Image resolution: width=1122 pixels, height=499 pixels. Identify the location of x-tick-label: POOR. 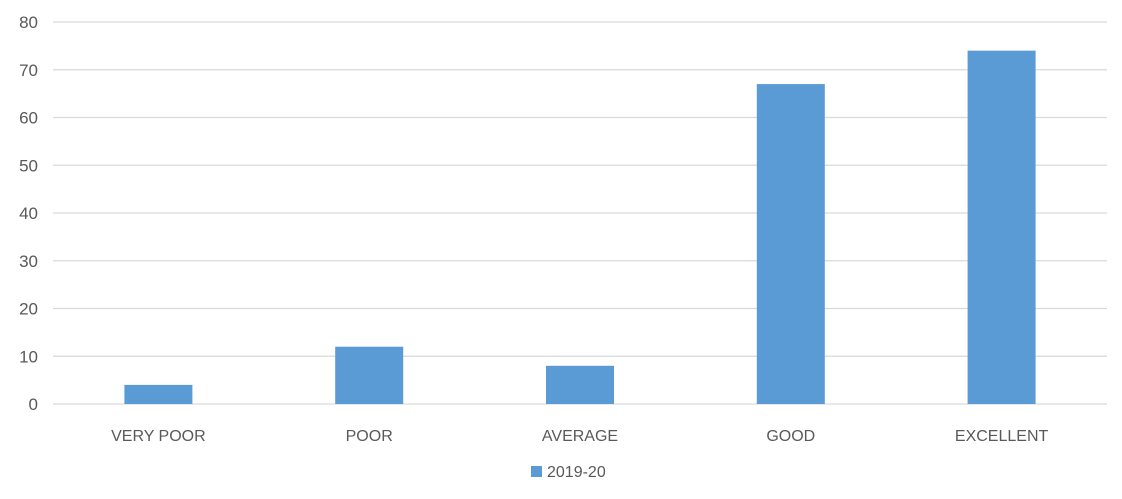
(369, 436).